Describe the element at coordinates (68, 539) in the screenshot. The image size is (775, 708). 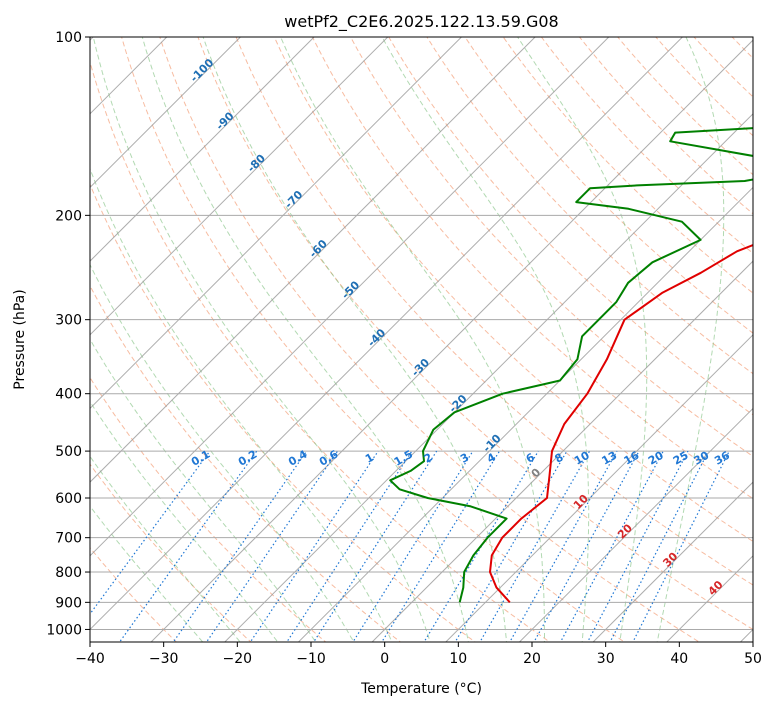
I see `y-tick-label: 700` at that location.